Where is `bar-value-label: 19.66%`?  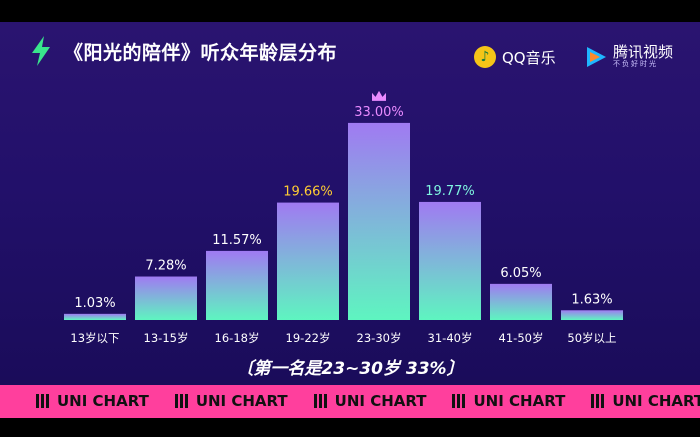 bar-value-label: 19.66% is located at coordinates (308, 192).